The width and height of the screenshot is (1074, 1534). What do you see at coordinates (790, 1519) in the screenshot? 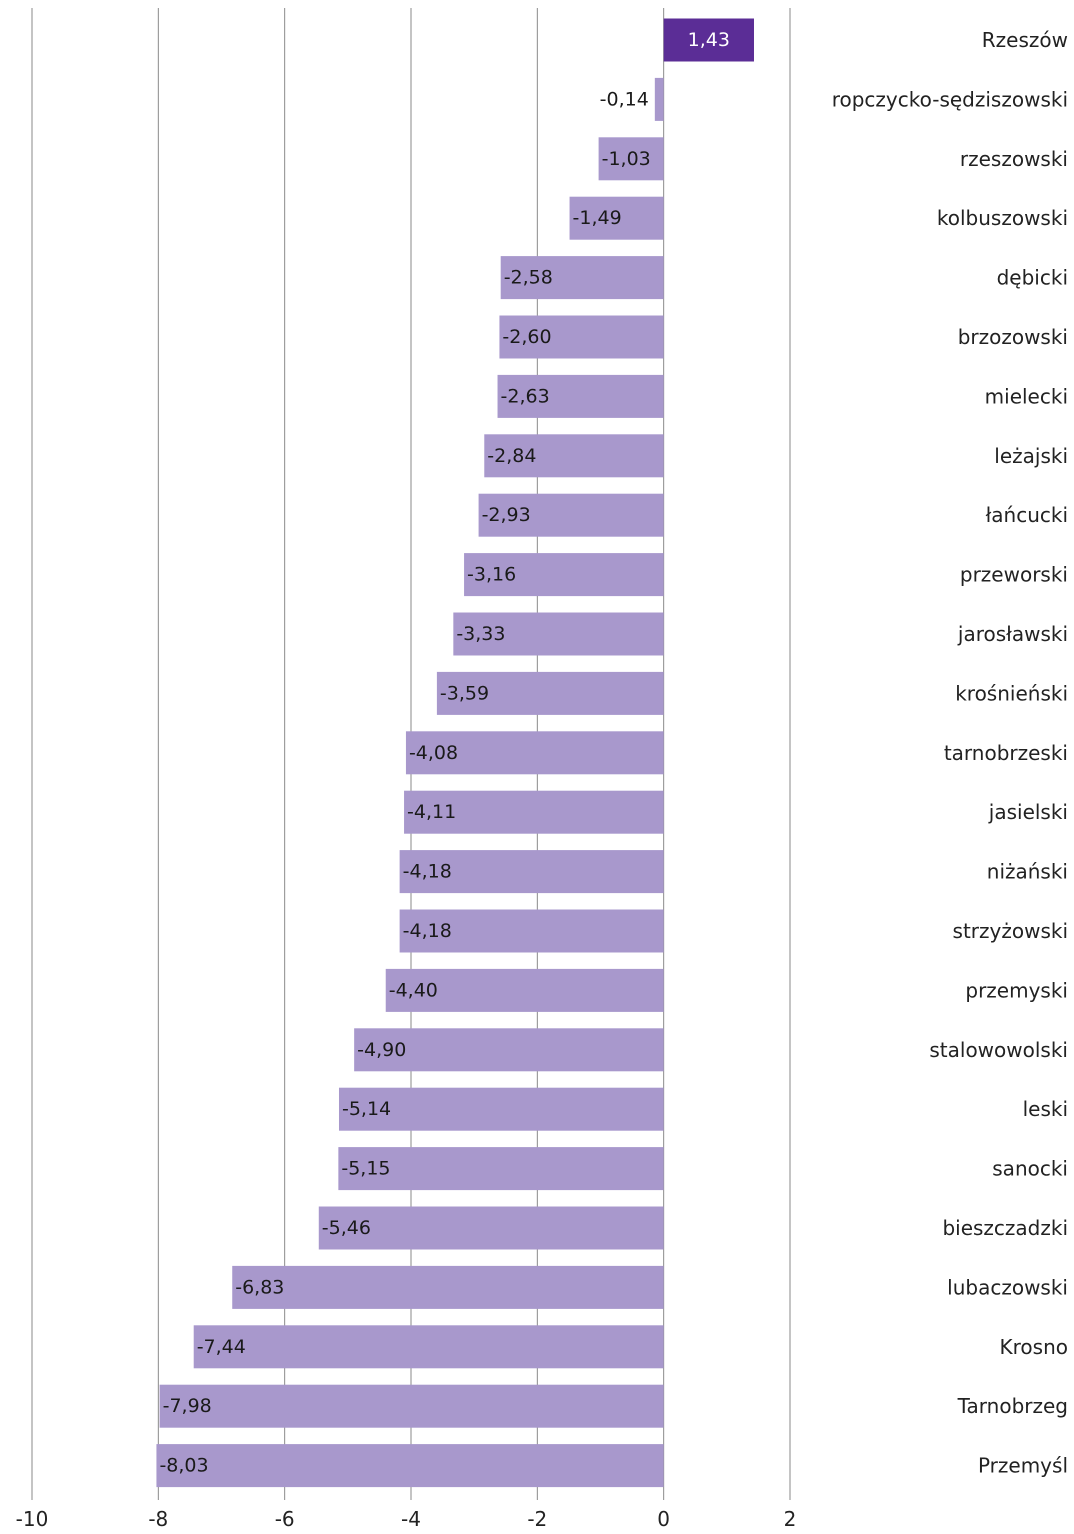
I see `x-tick-label: 2` at bounding box center [790, 1519].